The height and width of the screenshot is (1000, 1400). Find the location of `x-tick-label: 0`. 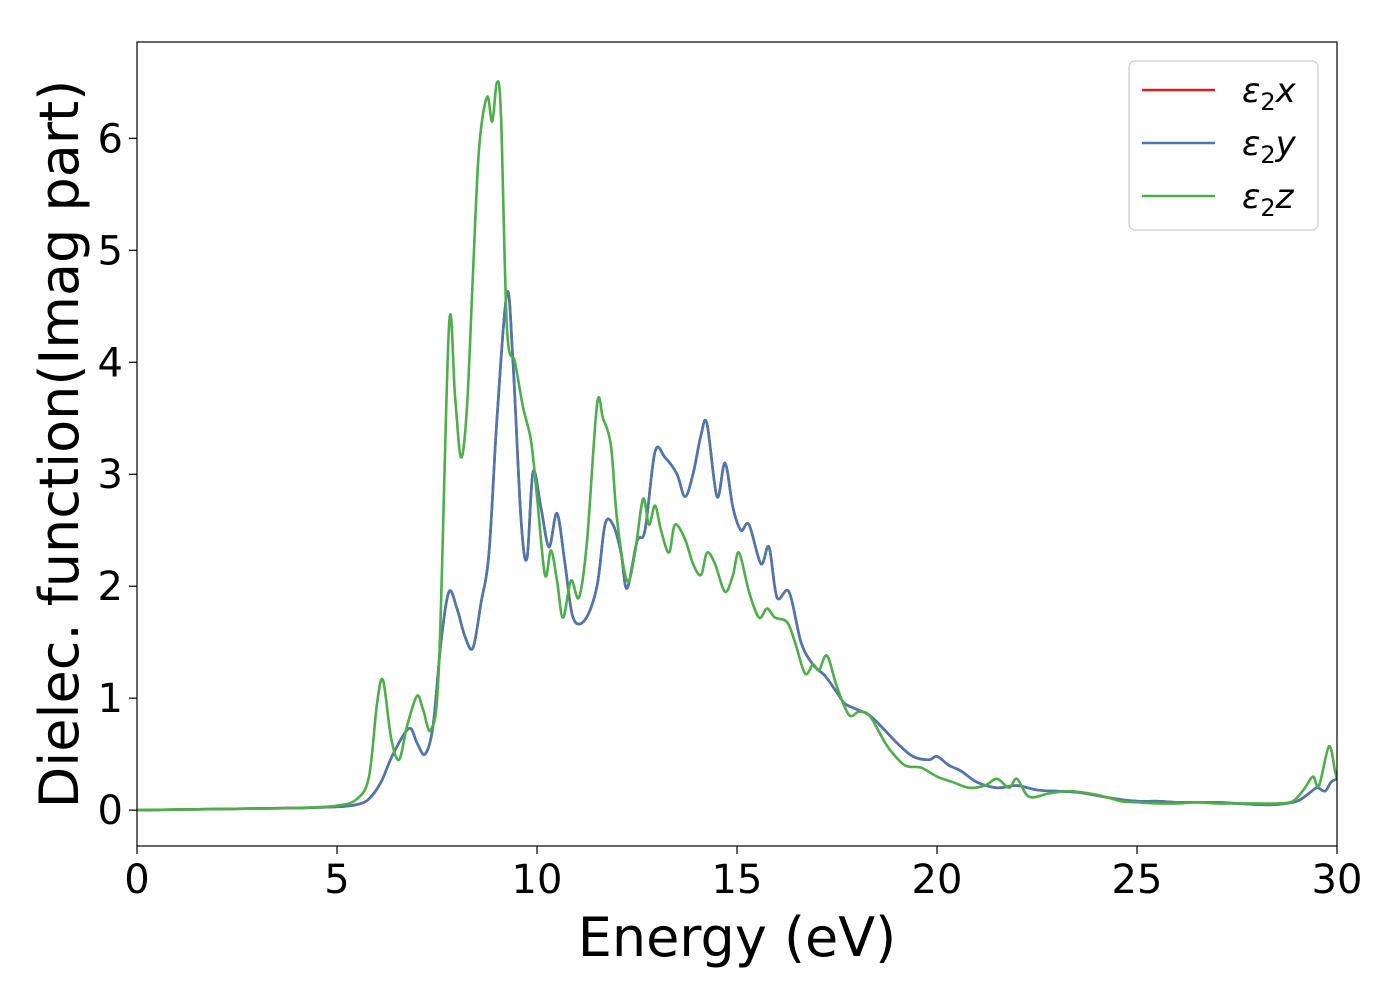

x-tick-label: 0 is located at coordinates (136, 880).